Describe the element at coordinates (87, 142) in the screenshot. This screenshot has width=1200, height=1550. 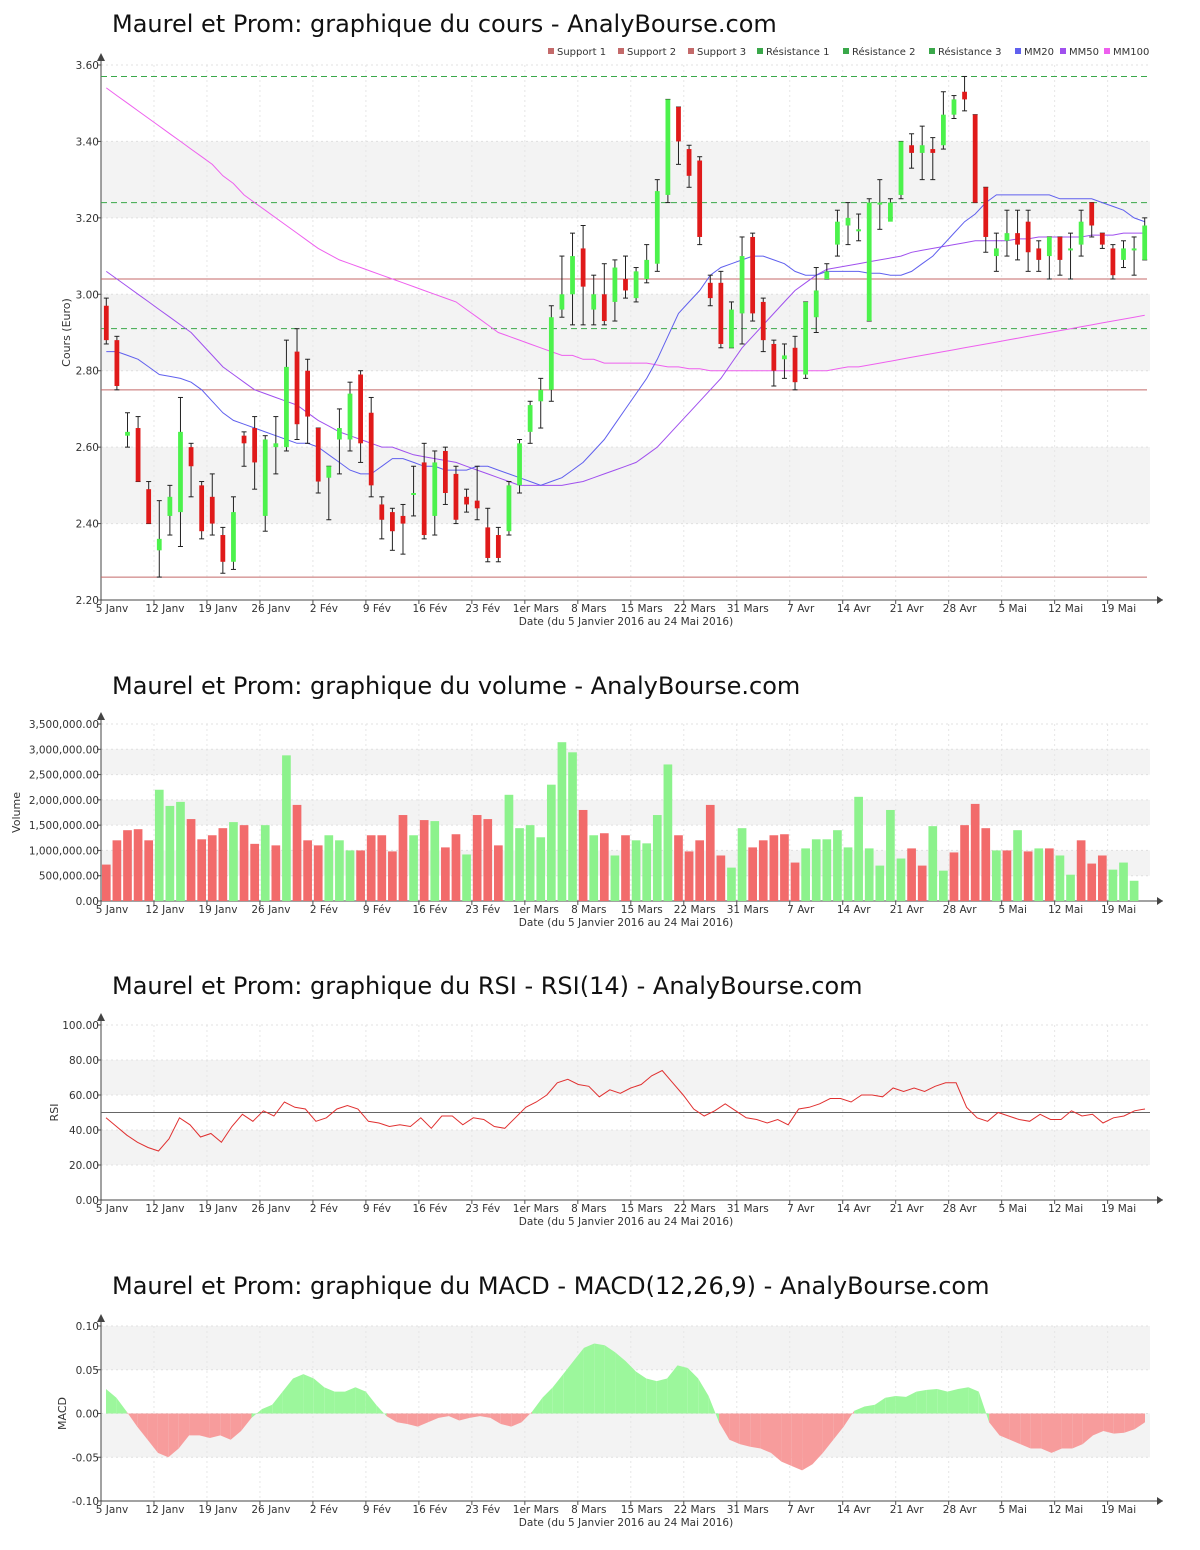
I see `price-ytick-label: 3.40` at that location.